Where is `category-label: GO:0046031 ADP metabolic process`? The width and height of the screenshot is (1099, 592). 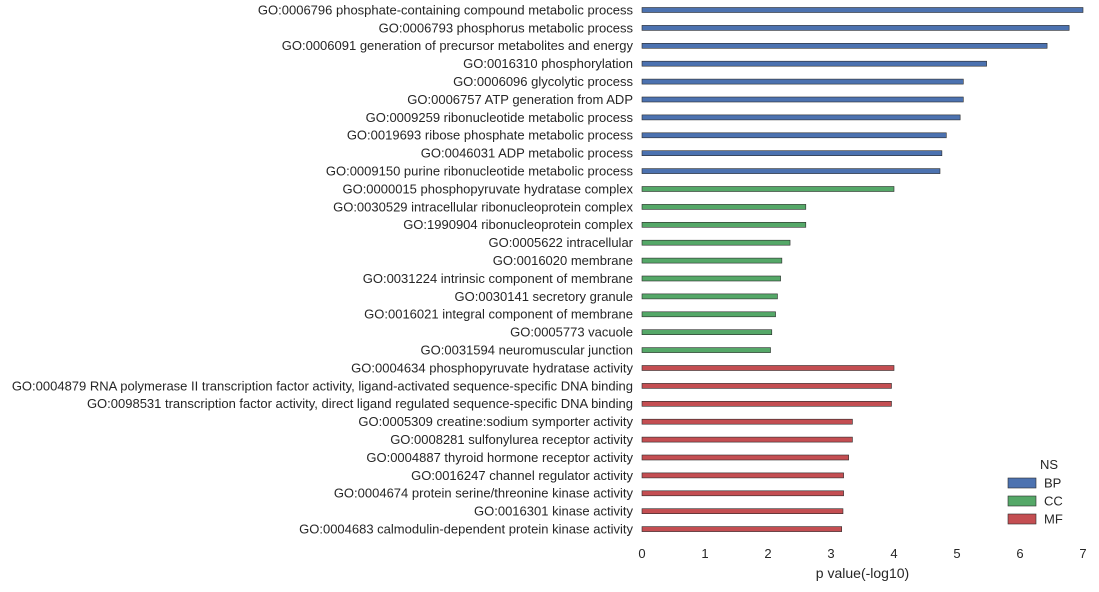
category-label: GO:0046031 ADP metabolic process is located at coordinates (527, 153).